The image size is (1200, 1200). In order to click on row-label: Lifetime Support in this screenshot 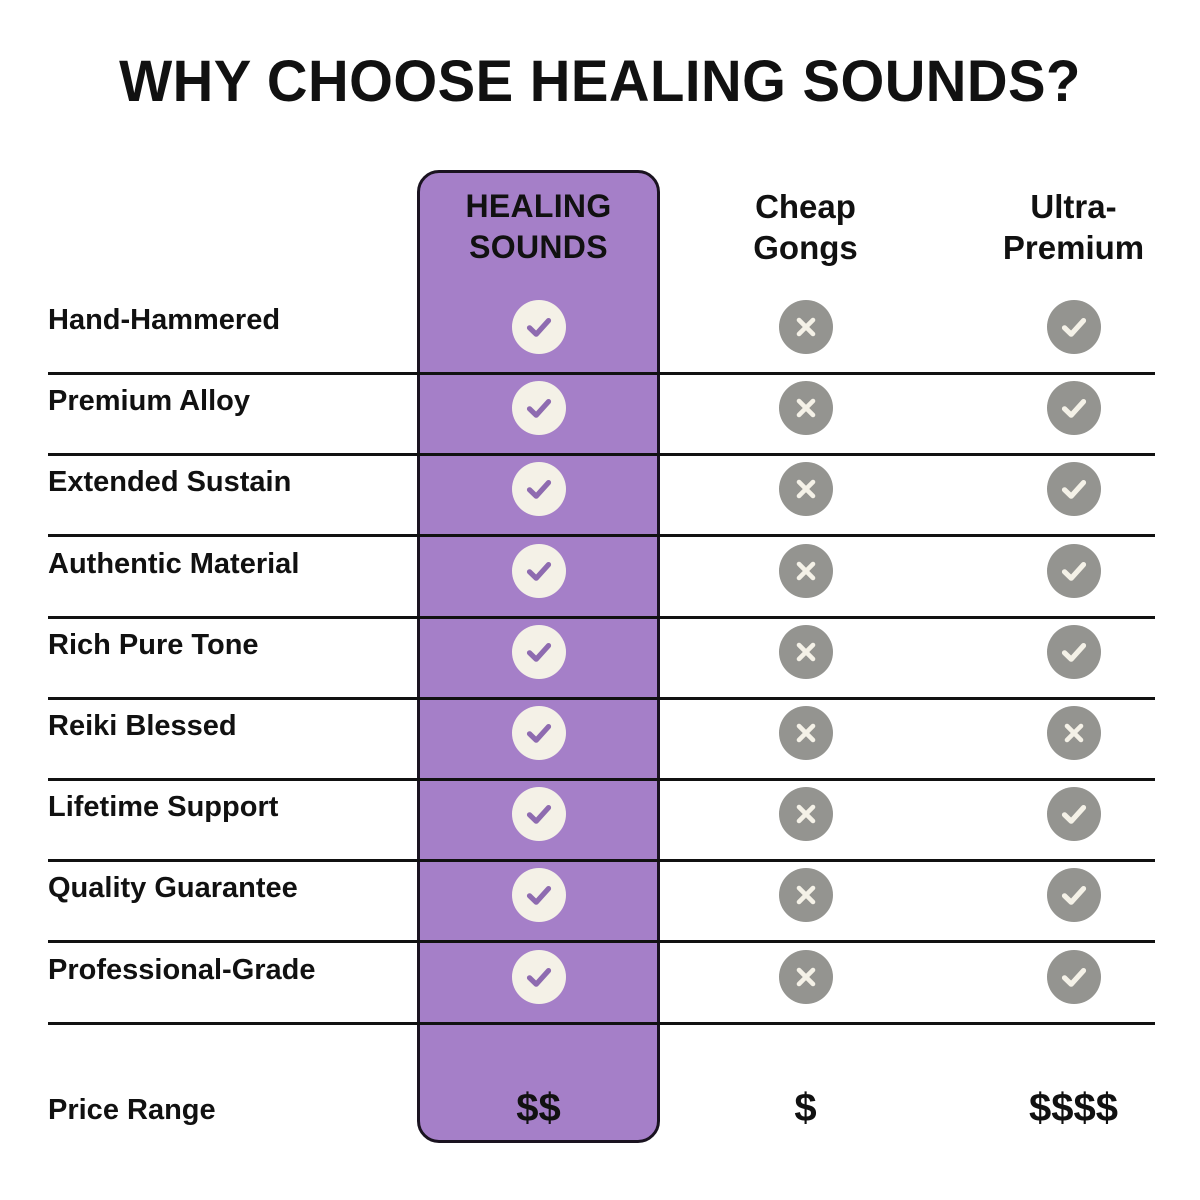, I will do `click(163, 807)`.